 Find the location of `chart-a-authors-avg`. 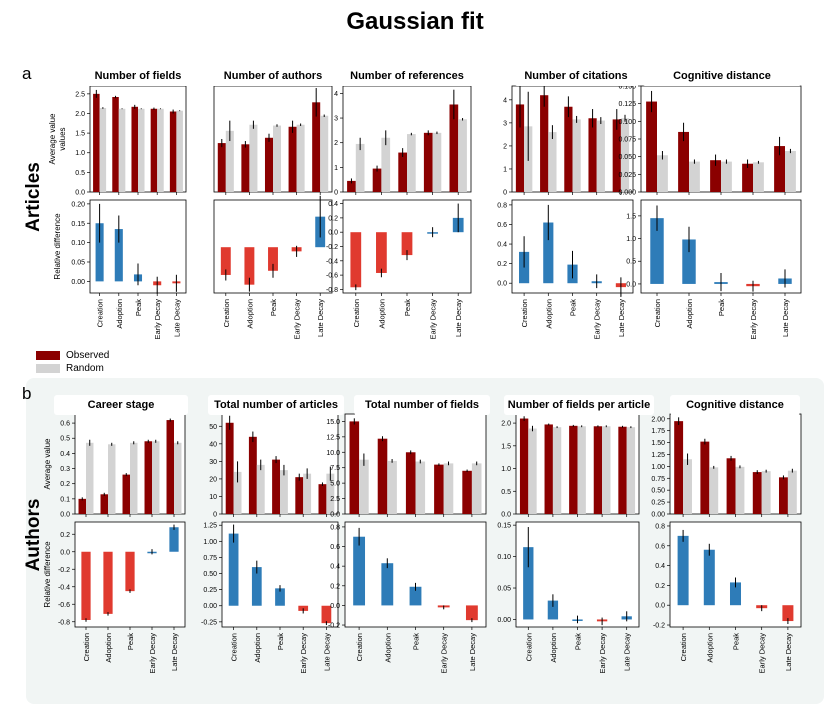

chart-a-authors-avg is located at coordinates (273, 140).